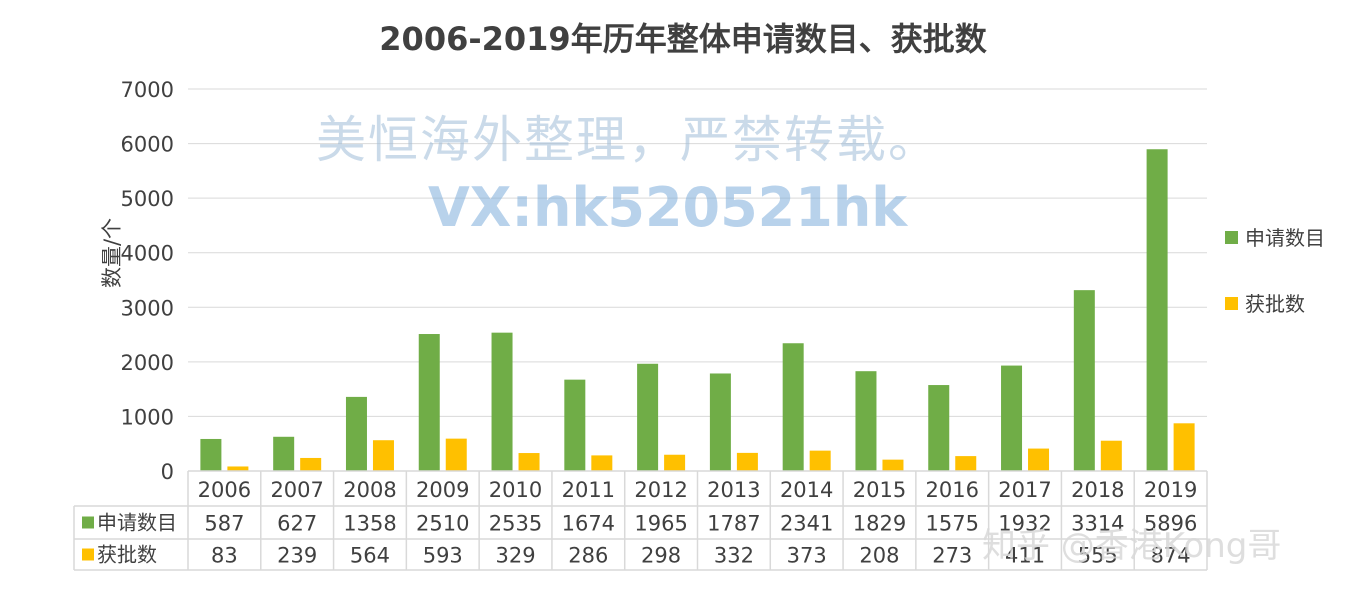 This screenshot has width=1366, height=598. Describe the element at coordinates (683, 39) in the screenshot. I see `chart-title: 2006-2019年历年整体申请数目、获批数` at that location.